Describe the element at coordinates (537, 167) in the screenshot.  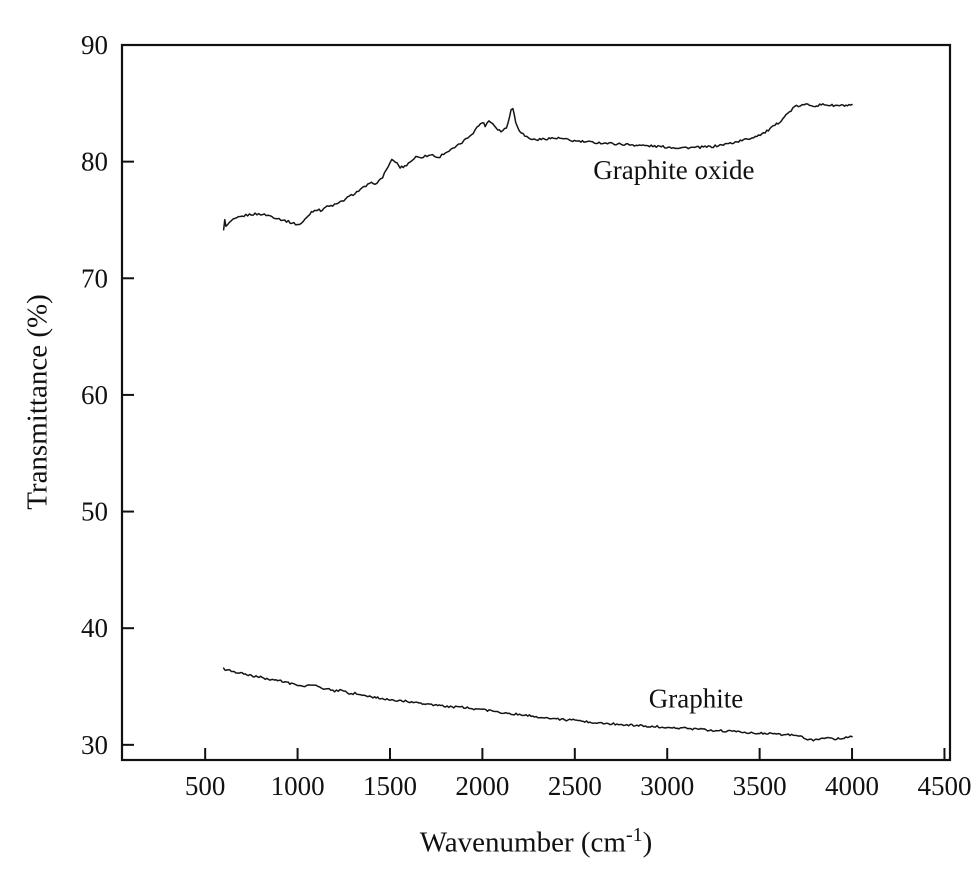
I see `series-line-graphite-oxide` at that location.